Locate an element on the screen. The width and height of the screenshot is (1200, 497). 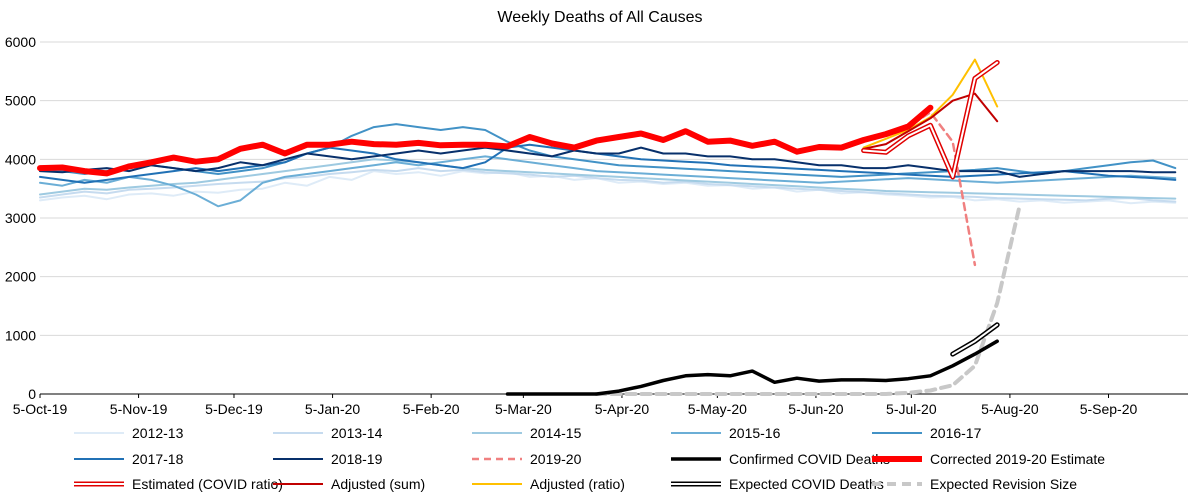
legend-item-2017-18: 2017-18 is located at coordinates (129, 459).